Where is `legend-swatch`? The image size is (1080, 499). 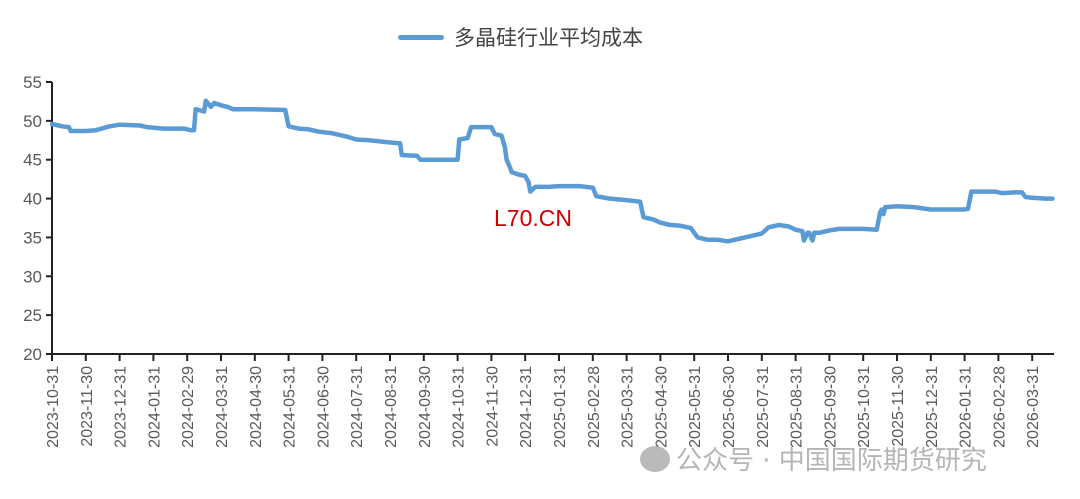
legend-swatch is located at coordinates (421, 37).